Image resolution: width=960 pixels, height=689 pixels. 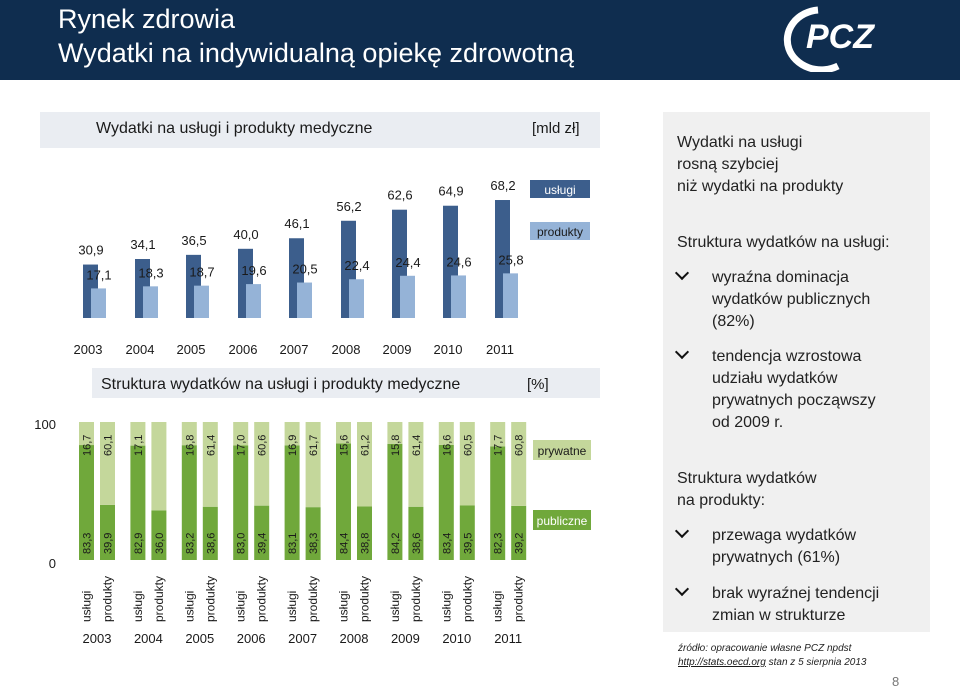 What do you see at coordinates (396, 445) in the screenshot?
I see `prywatne-data-label: 15,8` at bounding box center [396, 445].